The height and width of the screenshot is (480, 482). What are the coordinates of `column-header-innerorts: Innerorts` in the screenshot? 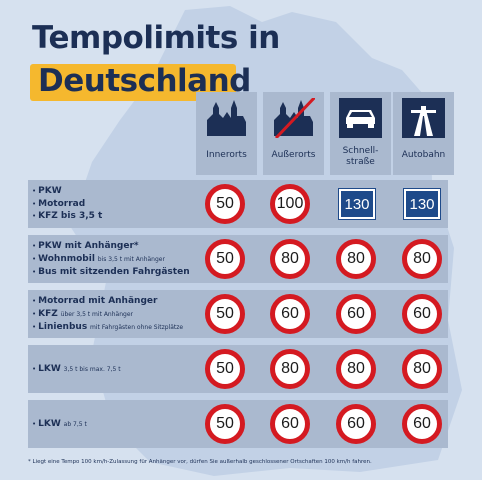 It's located at (226, 133).